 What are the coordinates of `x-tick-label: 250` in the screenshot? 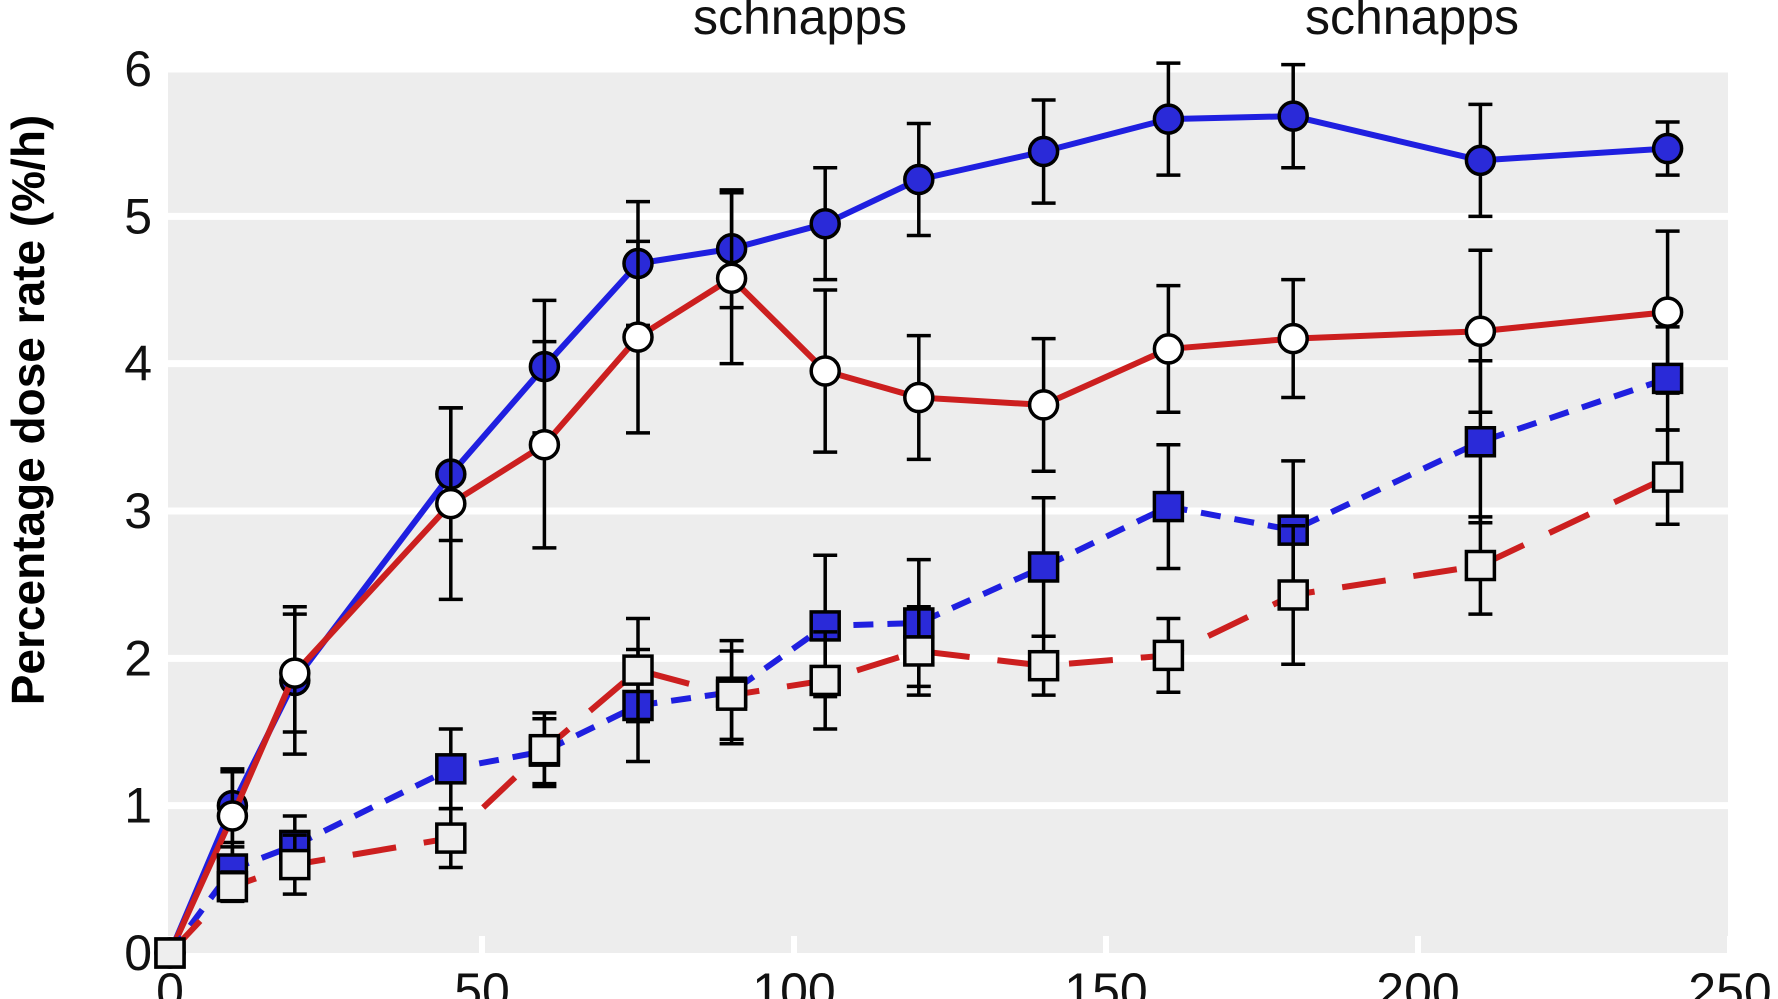 It's located at (1729, 981).